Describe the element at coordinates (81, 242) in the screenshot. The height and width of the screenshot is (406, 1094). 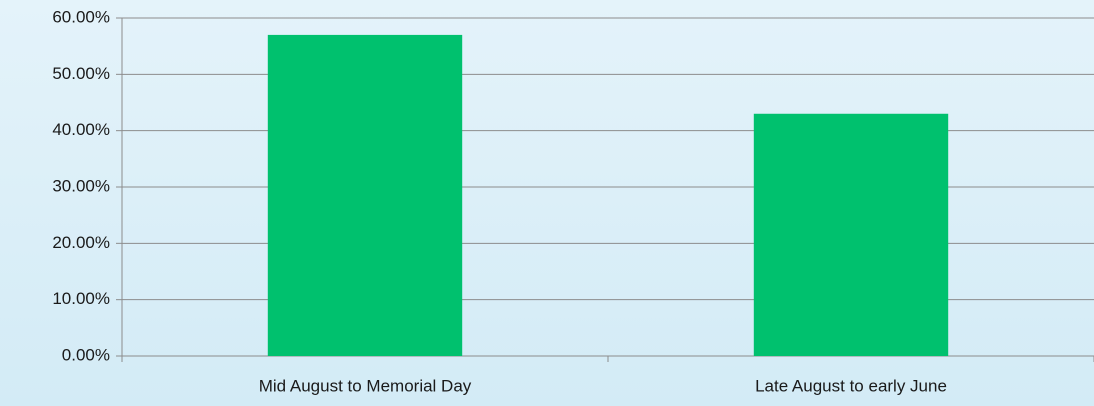
I see `y-tick-label: 20.00%` at that location.